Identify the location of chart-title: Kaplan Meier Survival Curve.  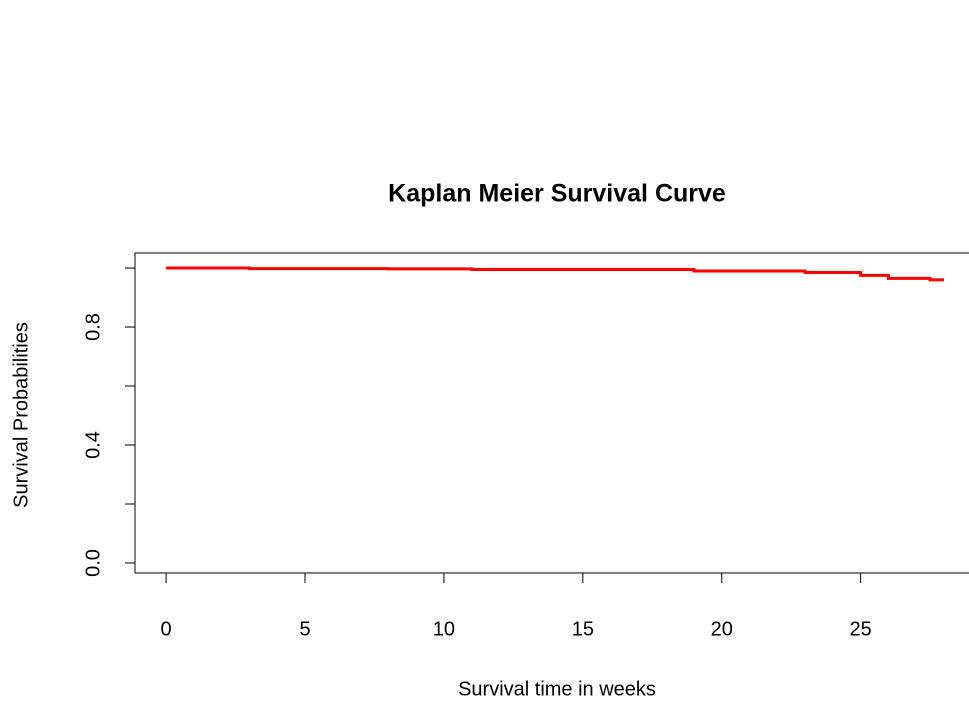
(557, 194).